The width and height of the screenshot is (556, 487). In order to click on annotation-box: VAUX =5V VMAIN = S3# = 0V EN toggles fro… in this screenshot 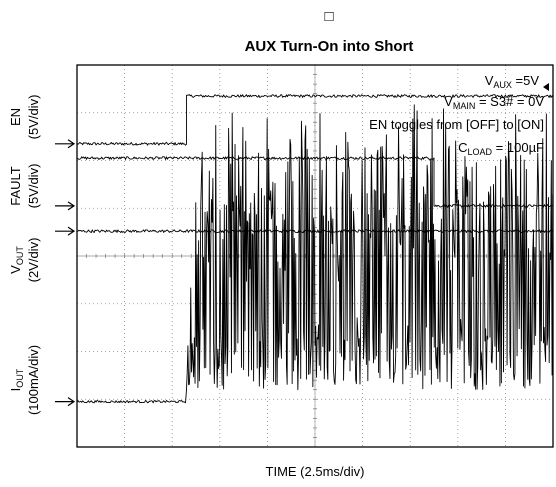, I will do `click(459, 115)`.